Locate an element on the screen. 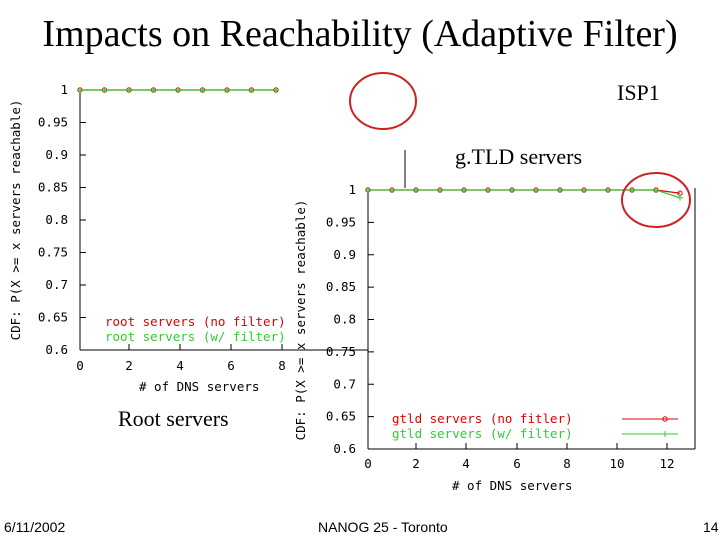 The image size is (720, 540). gtld-x-tick-label: 2 is located at coordinates (416, 463).